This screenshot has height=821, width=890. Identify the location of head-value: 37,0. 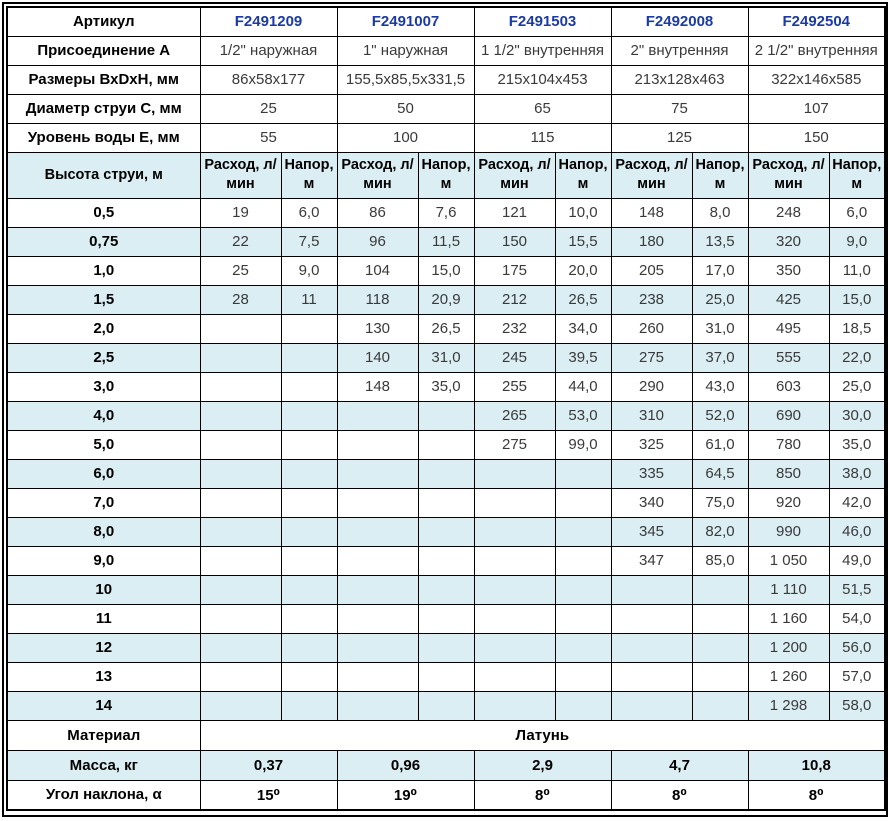
(720, 357).